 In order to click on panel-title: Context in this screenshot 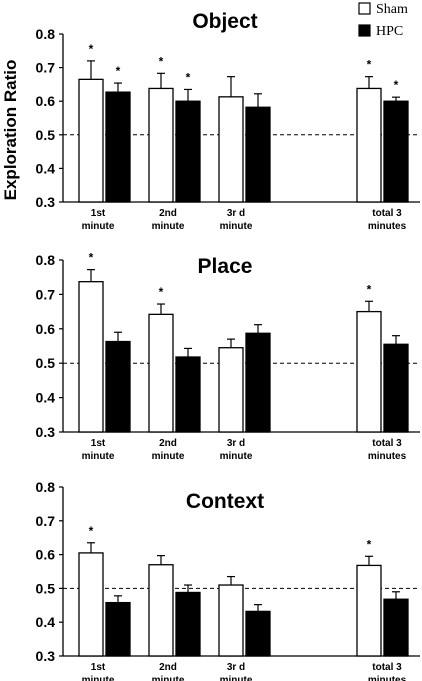, I will do `click(225, 501)`.